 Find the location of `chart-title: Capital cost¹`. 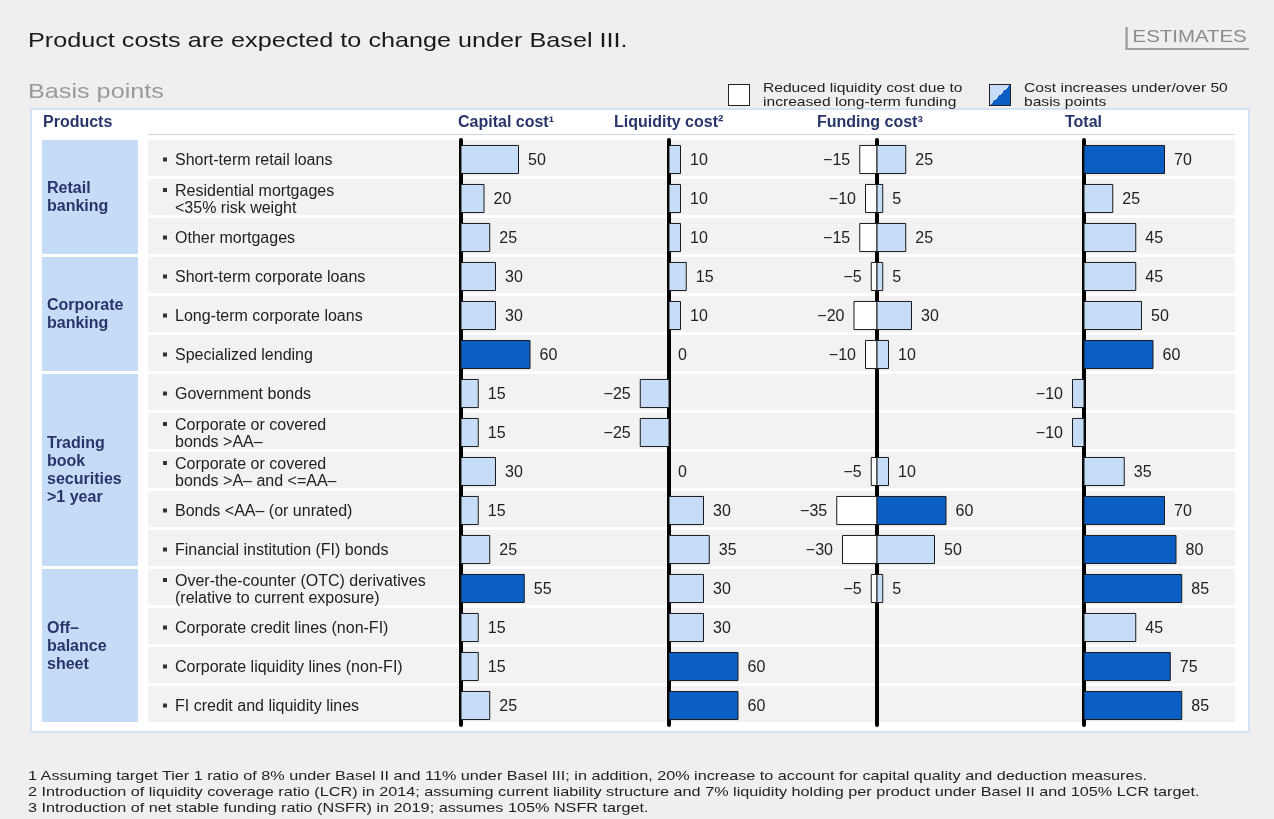

chart-title: Capital cost¹ is located at coordinates (506, 121).